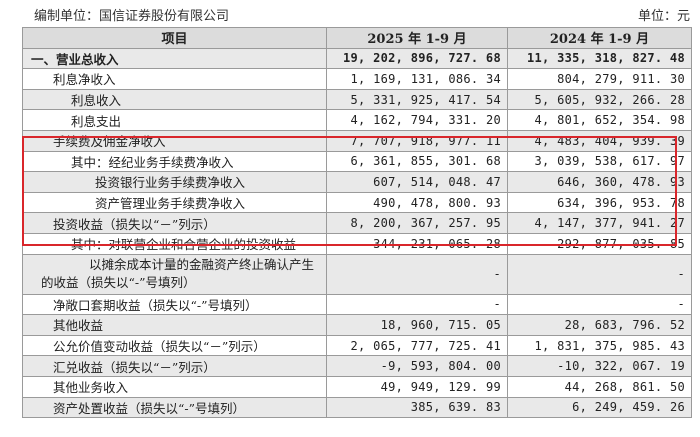 This screenshot has height=437, width=700. Describe the element at coordinates (174, 407) in the screenshot. I see `row-label: 资产处置收益（损失以“-”号填列）` at that location.